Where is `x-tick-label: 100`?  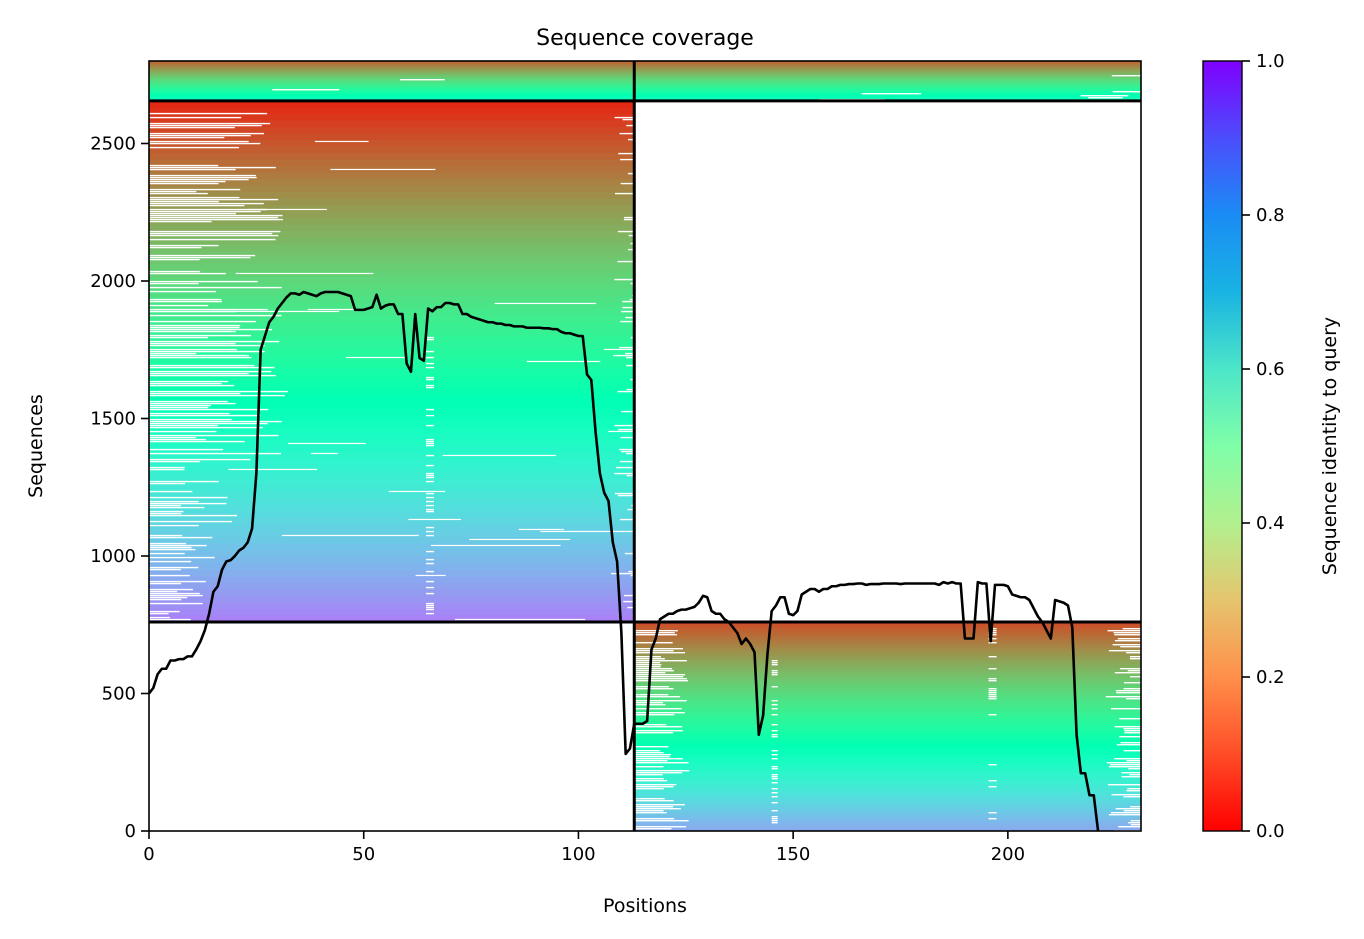 x-tick-label: 100 is located at coordinates (578, 854).